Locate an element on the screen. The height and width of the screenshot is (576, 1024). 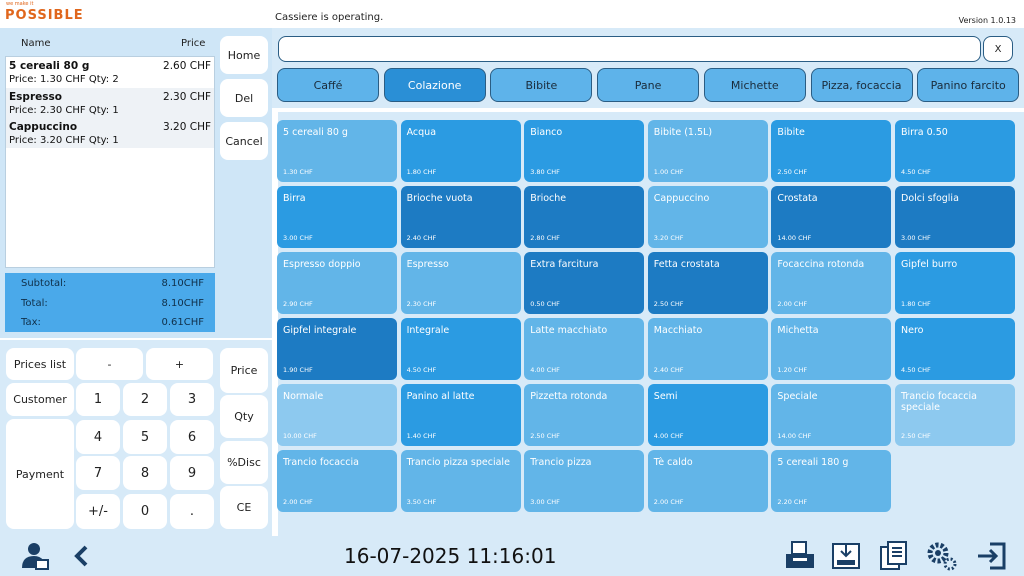
footer: 16-07-2025 11:16:01 is located at coordinates (512, 556).